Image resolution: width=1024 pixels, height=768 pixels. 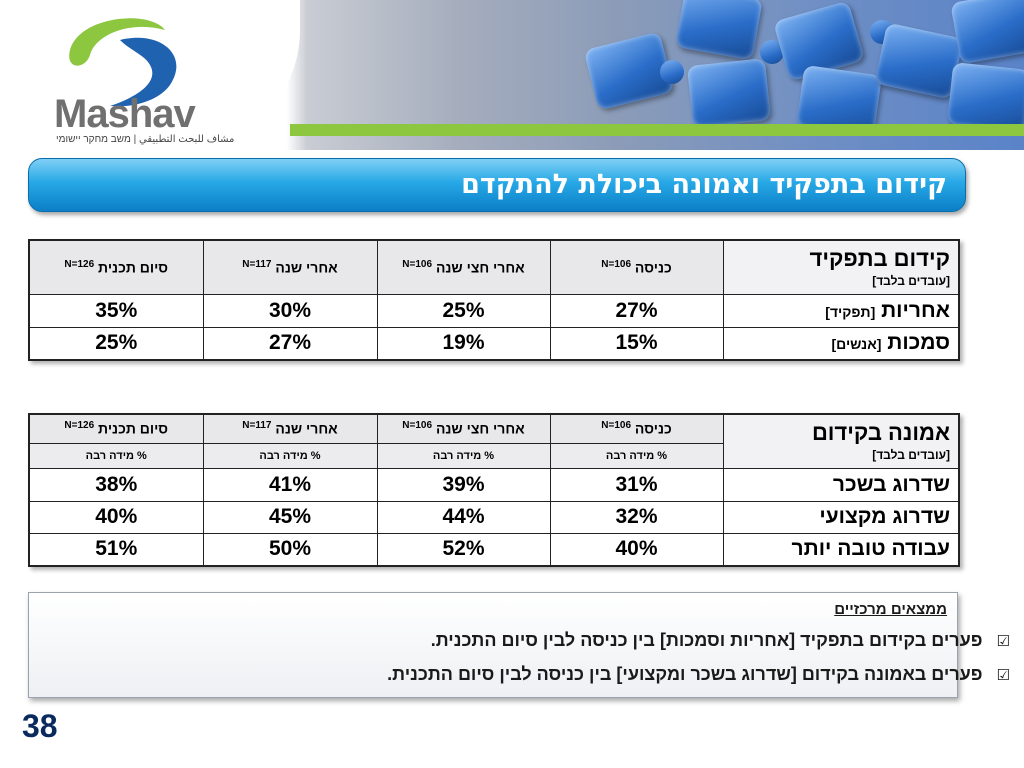 I want to click on key-findings-box: ממצאים מרכזיים, so click(x=493, y=645).